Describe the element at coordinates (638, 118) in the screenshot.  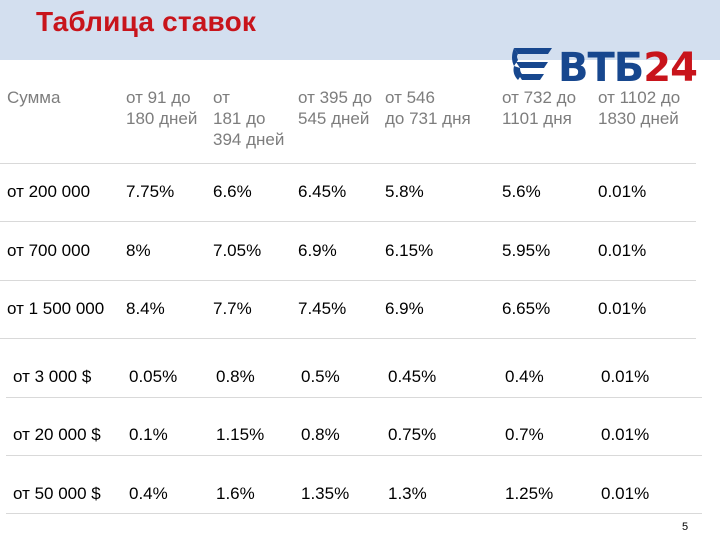
I see `header-line: 1830 дней` at that location.